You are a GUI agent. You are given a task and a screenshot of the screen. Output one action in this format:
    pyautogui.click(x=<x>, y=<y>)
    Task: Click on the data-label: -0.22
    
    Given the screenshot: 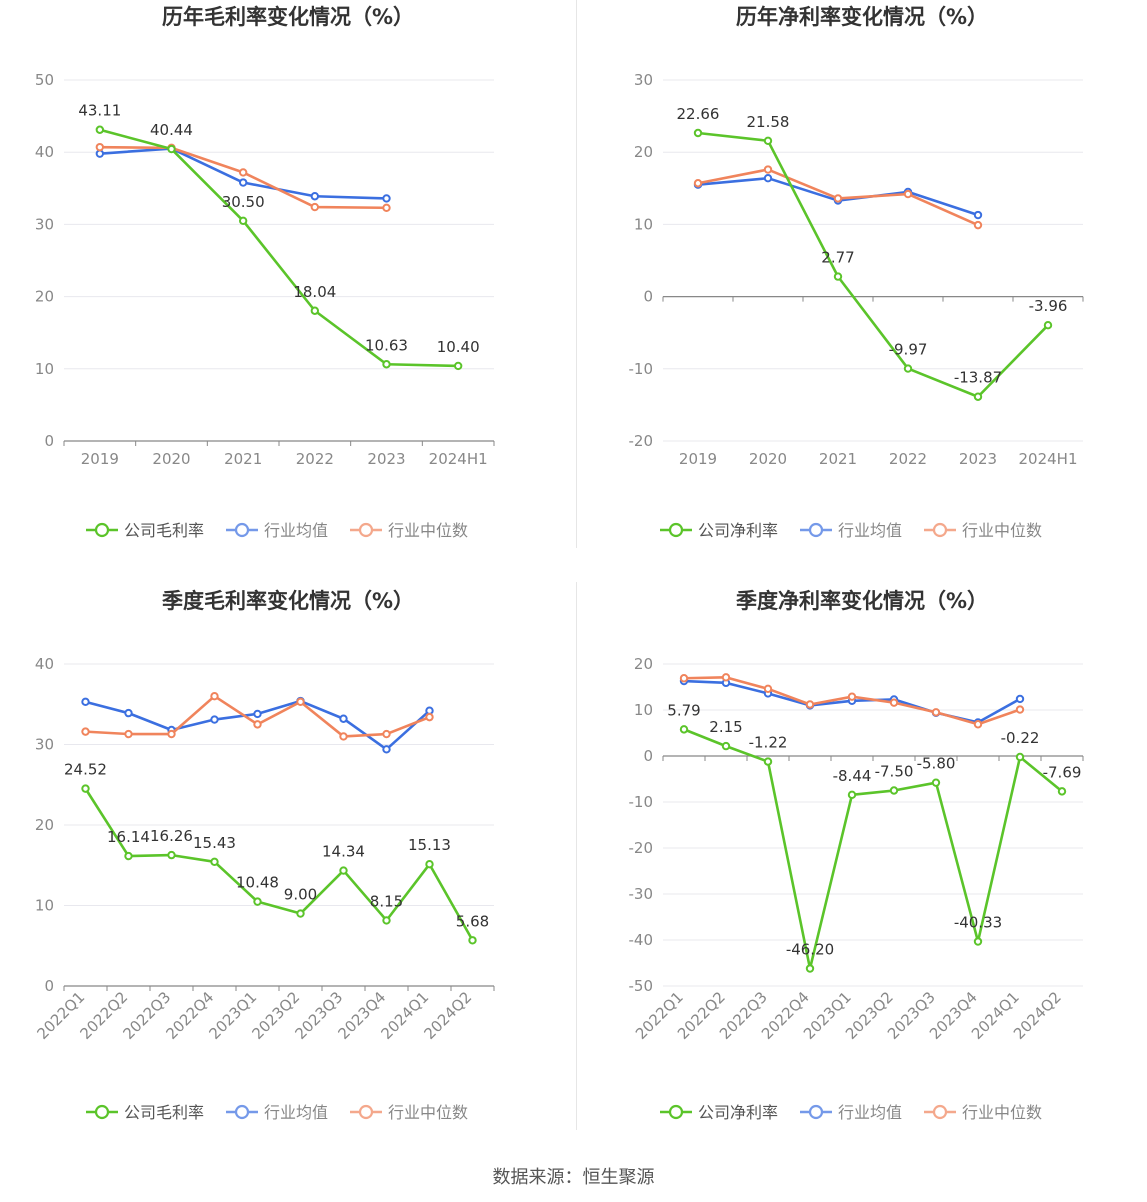 What is the action you would take?
    pyautogui.click(x=1020, y=738)
    